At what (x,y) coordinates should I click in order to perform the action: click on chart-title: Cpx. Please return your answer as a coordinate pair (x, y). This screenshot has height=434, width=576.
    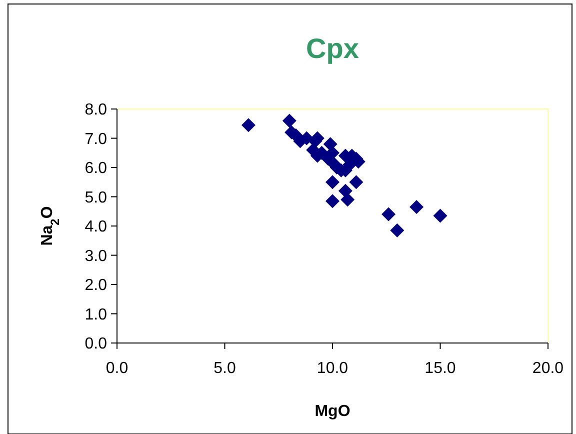
    Looking at the image, I should click on (333, 48).